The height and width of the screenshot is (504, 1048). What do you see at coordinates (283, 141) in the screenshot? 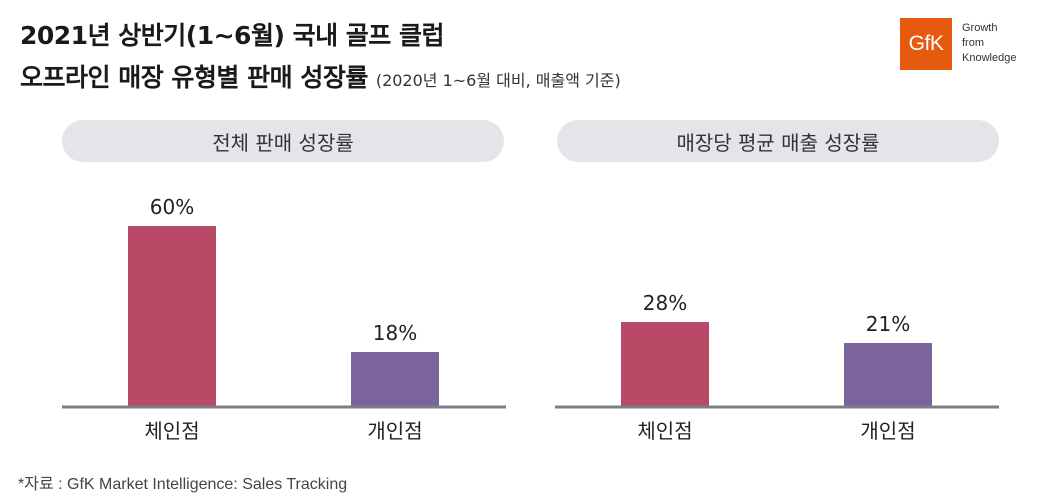
I see `chart-1-title: 전체 판매 성장률` at bounding box center [283, 141].